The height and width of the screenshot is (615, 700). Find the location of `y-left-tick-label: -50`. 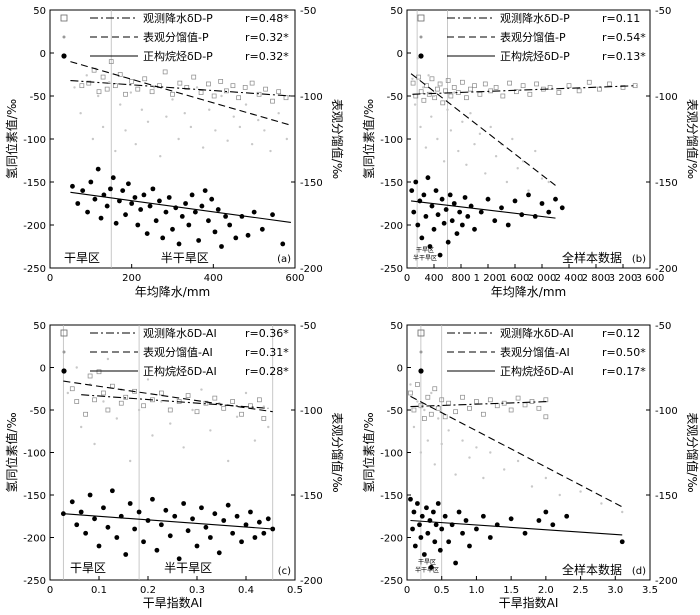

y-left-tick-label: -50 is located at coordinates (38, 411).